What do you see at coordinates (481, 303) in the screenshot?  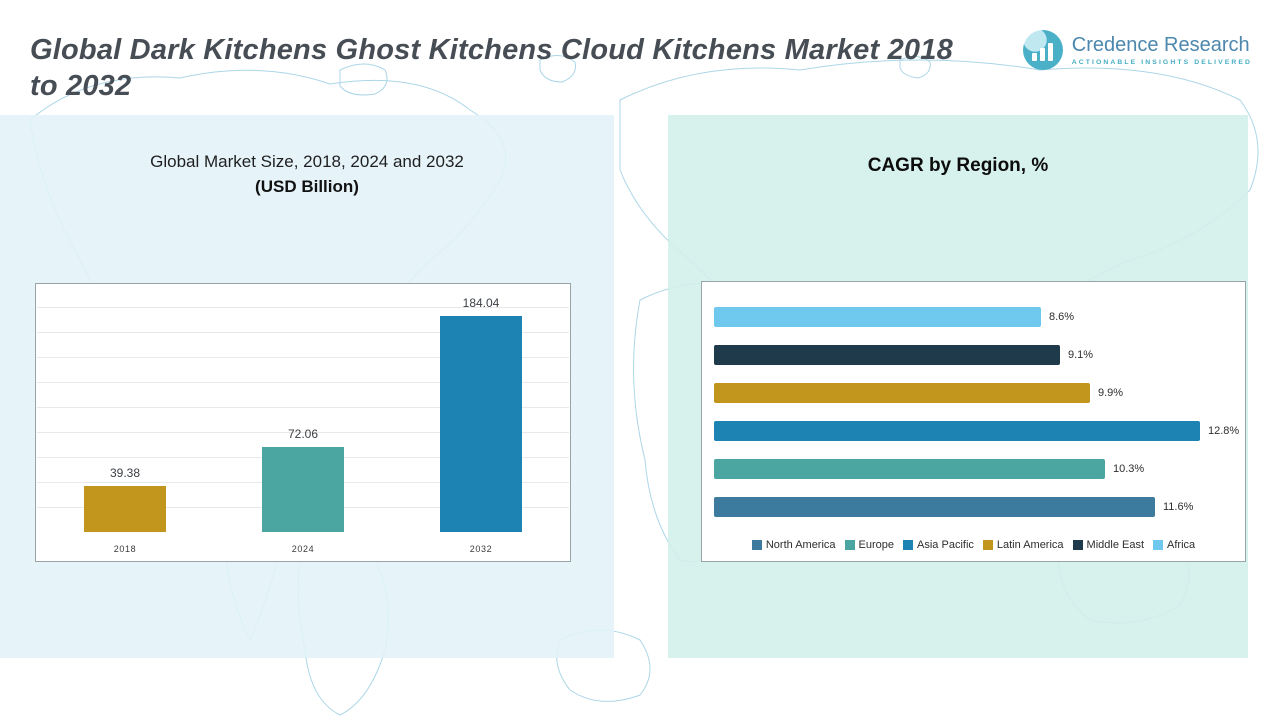 I see `bar-value-label-2032: 184.04` at bounding box center [481, 303].